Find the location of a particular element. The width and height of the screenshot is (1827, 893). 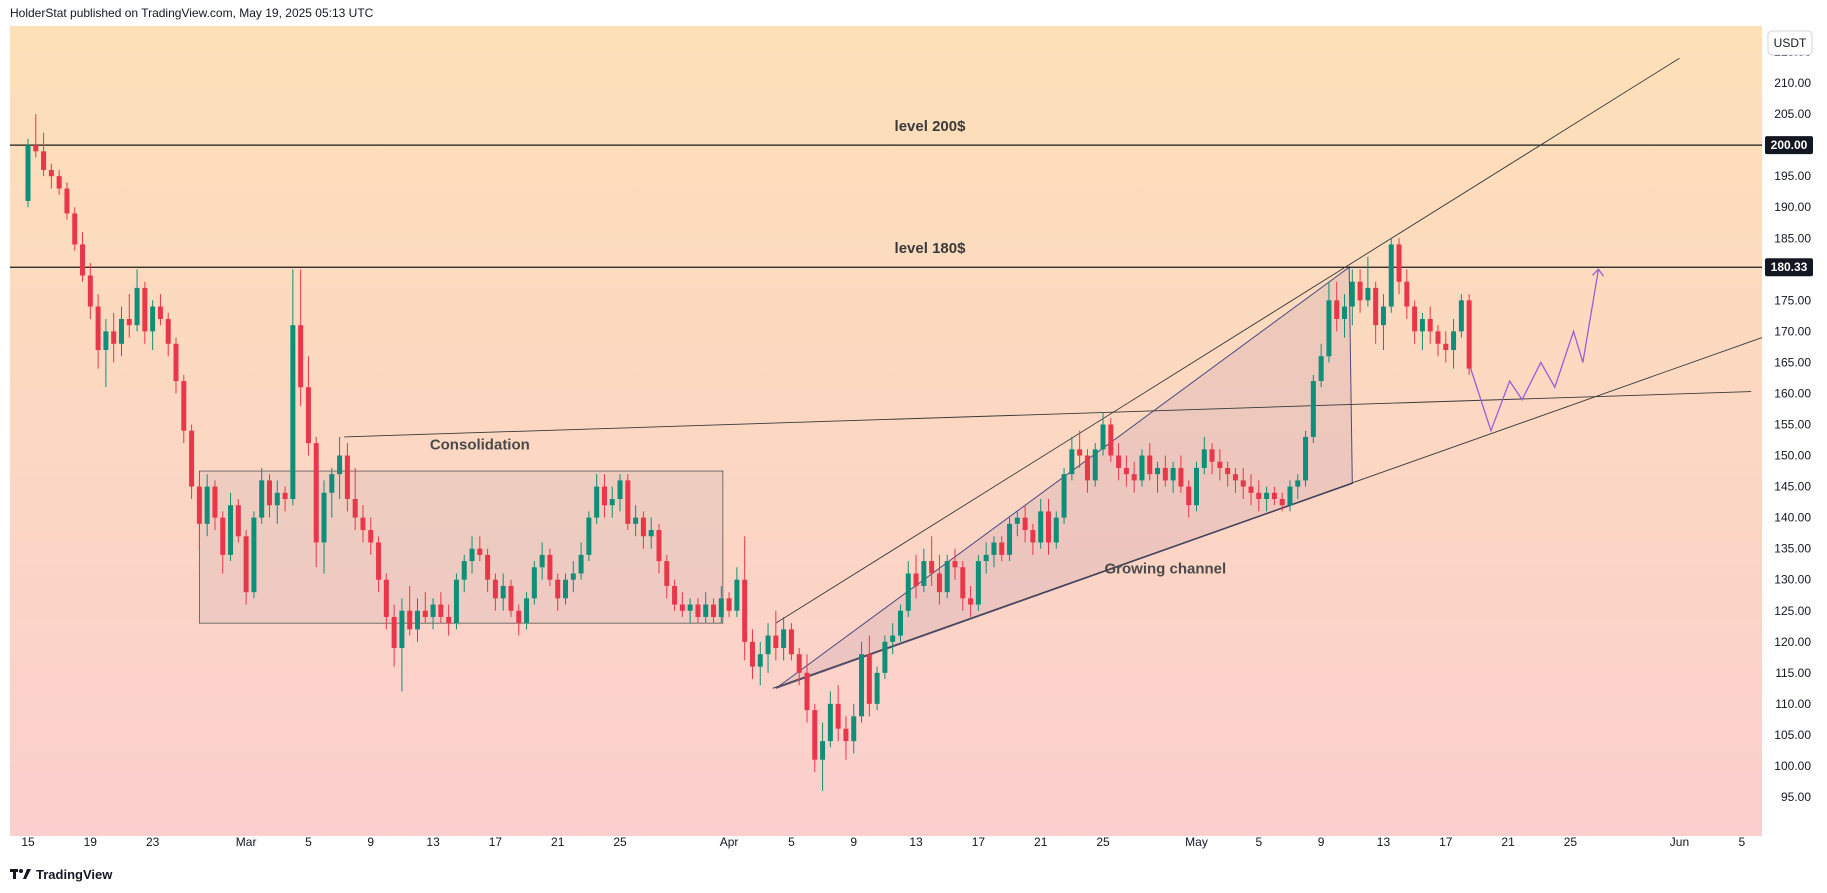

currency-badge: USDT is located at coordinates (1790, 43).